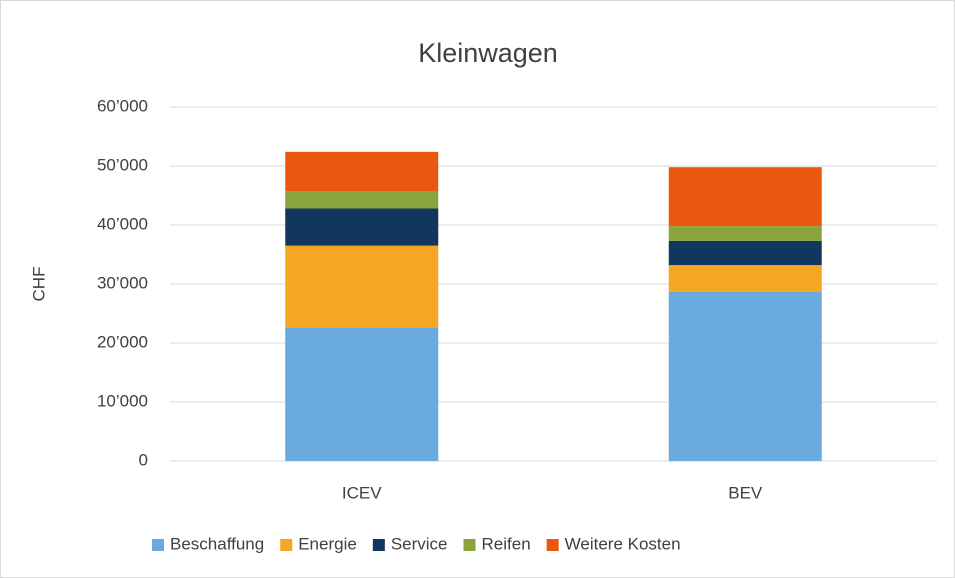 The height and width of the screenshot is (578, 955). Describe the element at coordinates (362, 492) in the screenshot. I see `x-tick-label: ICEV` at that location.